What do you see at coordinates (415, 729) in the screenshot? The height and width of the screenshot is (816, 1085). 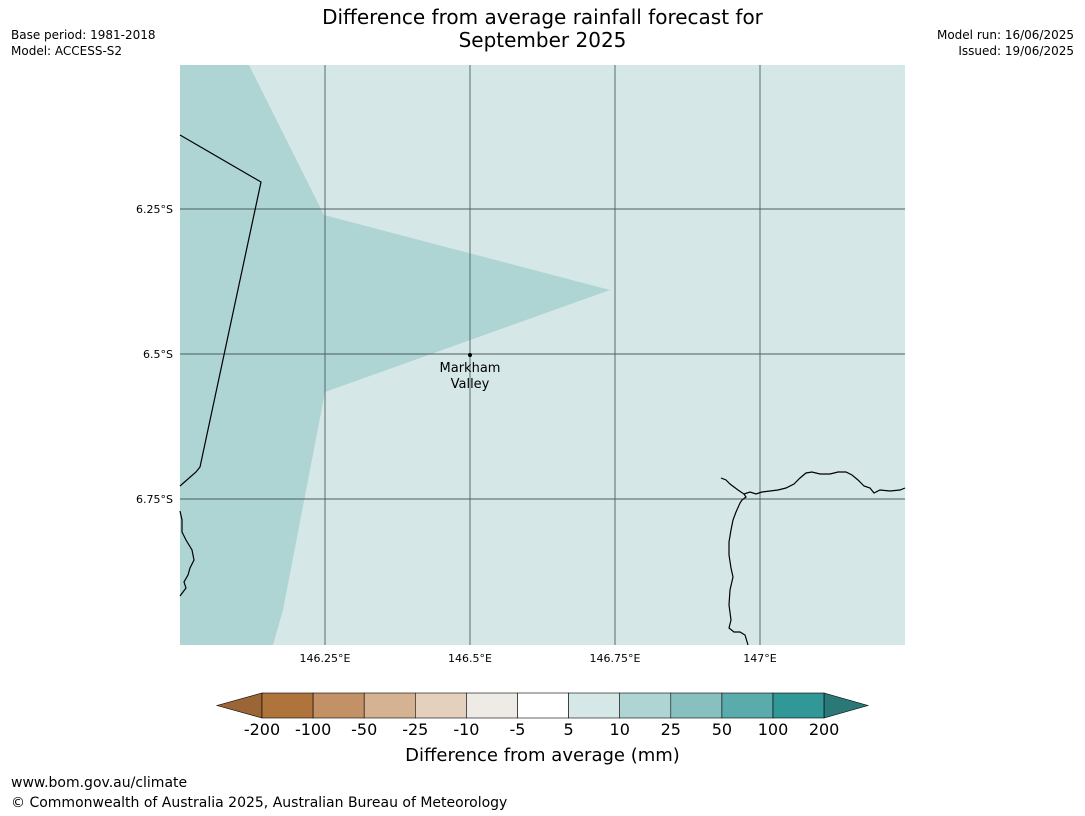 I see `colorbar-tick-label: -25` at bounding box center [415, 729].